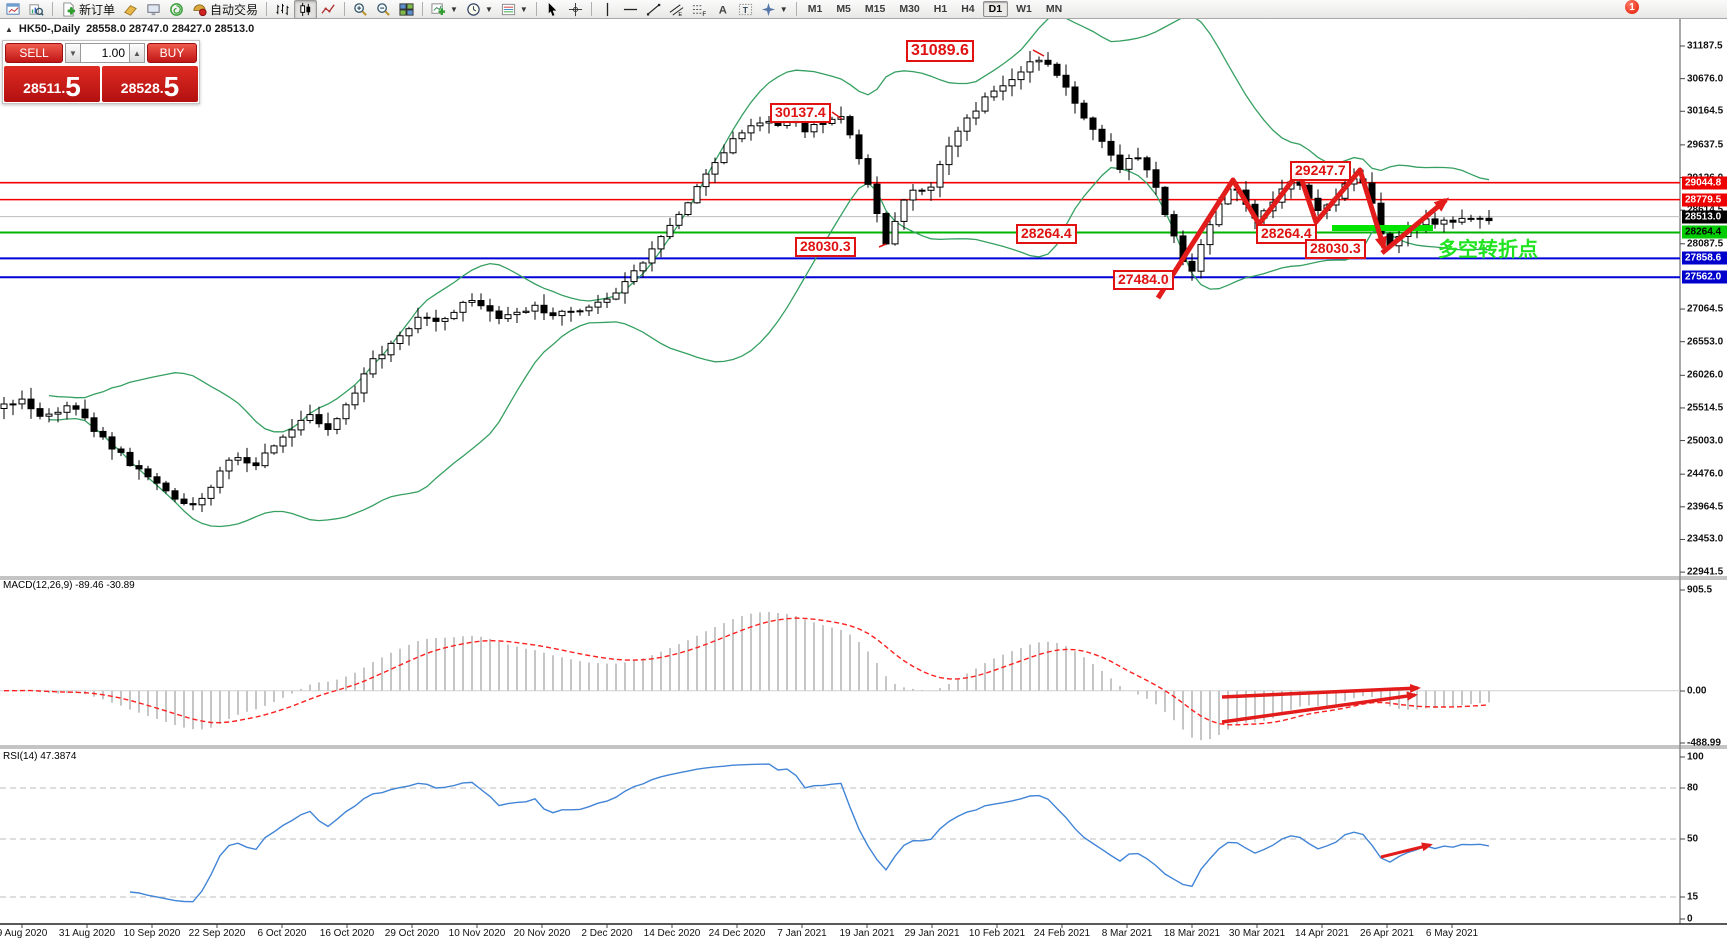 The width and height of the screenshot is (1727, 942). What do you see at coordinates (234, 9) in the screenshot?
I see `autotrading-button-label: 自动交易` at bounding box center [234, 9].